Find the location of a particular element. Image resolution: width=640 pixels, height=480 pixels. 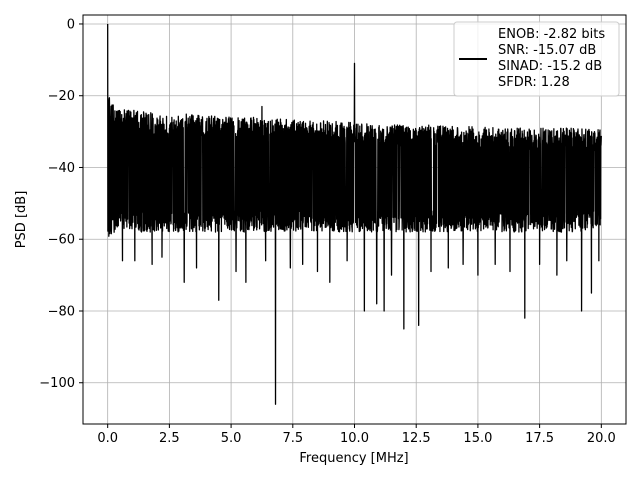

y-tick-label: −80 is located at coordinates (61, 311).